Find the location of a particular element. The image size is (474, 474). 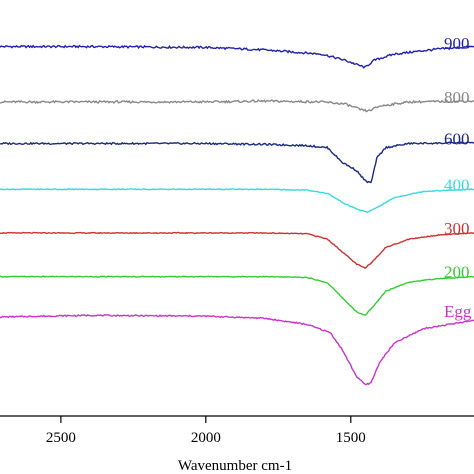

x-ticks: 2500 2000 1500 is located at coordinates (206, 431).